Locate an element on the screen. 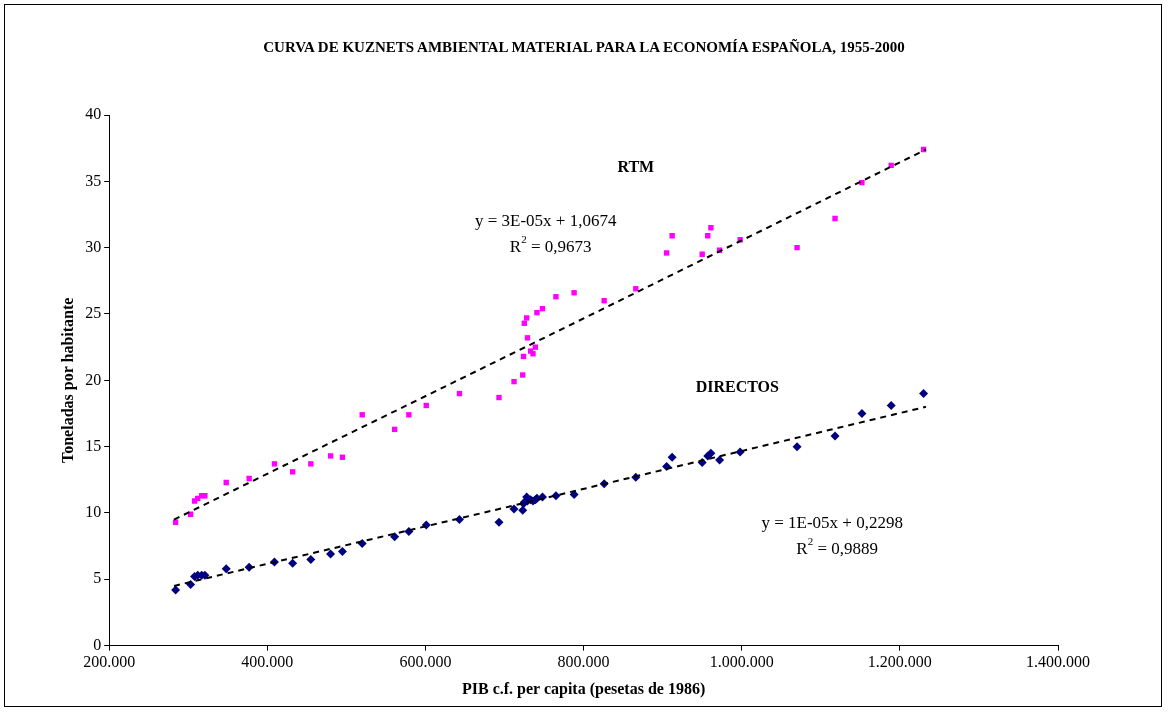  x-tick-label: 400.000 is located at coordinates (267, 662).